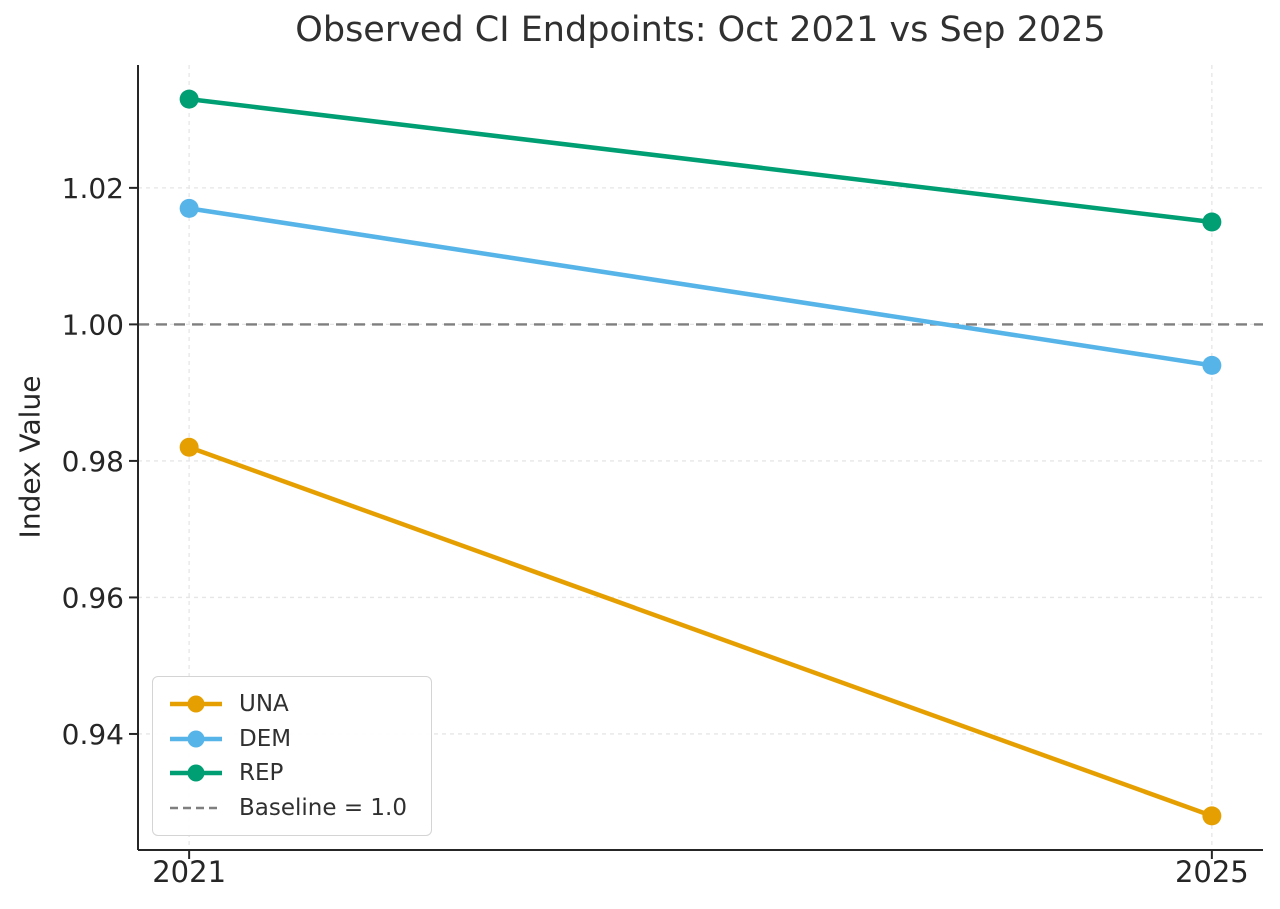  I want to click on legend-label: REP, so click(261, 773).